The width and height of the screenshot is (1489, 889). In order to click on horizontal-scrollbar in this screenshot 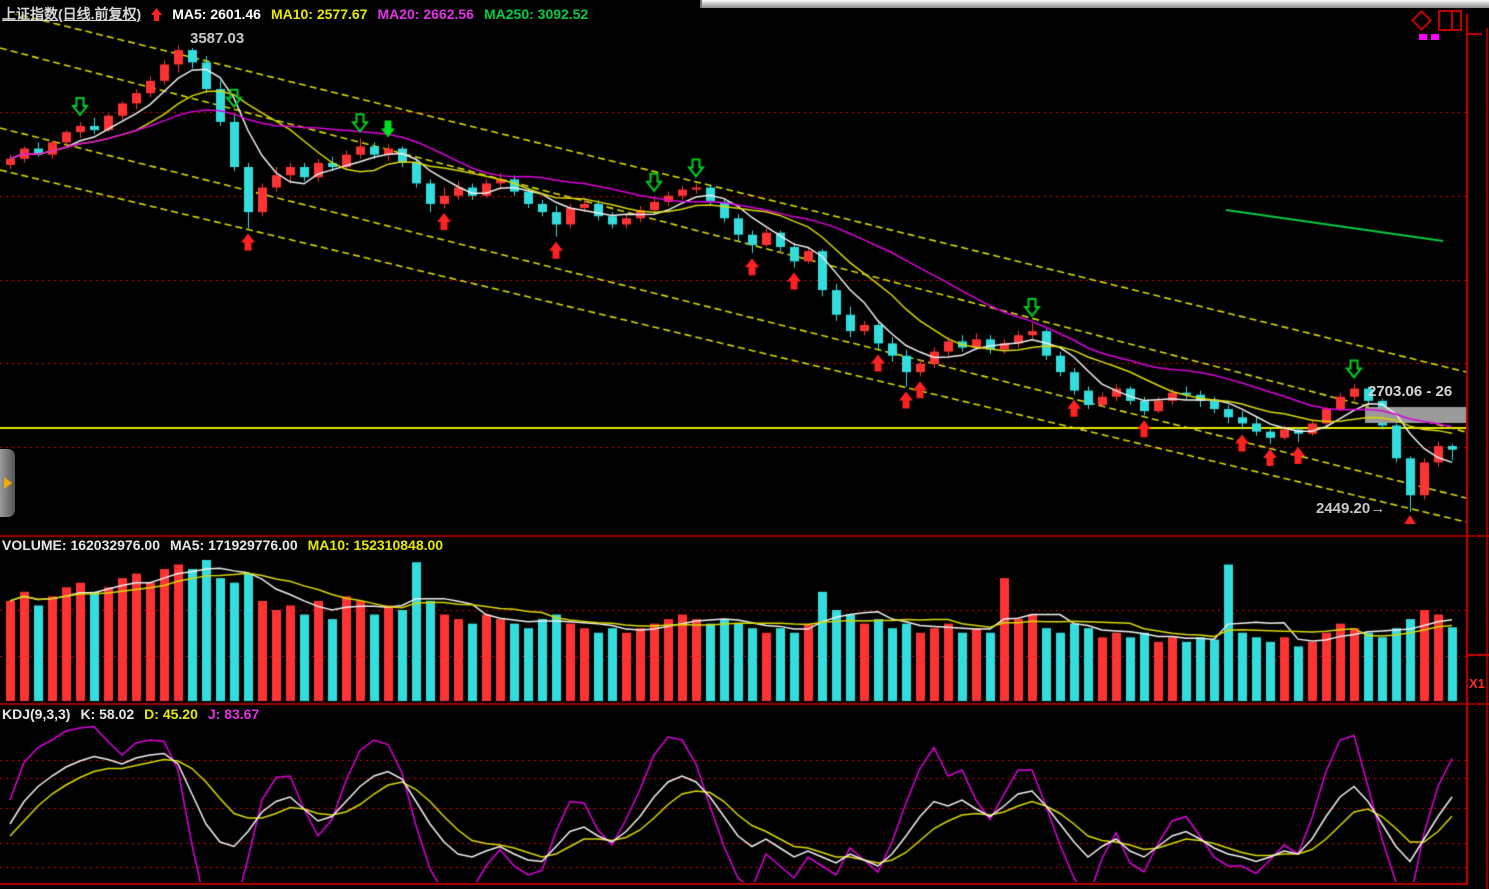, I will do `click(1094, 4)`.